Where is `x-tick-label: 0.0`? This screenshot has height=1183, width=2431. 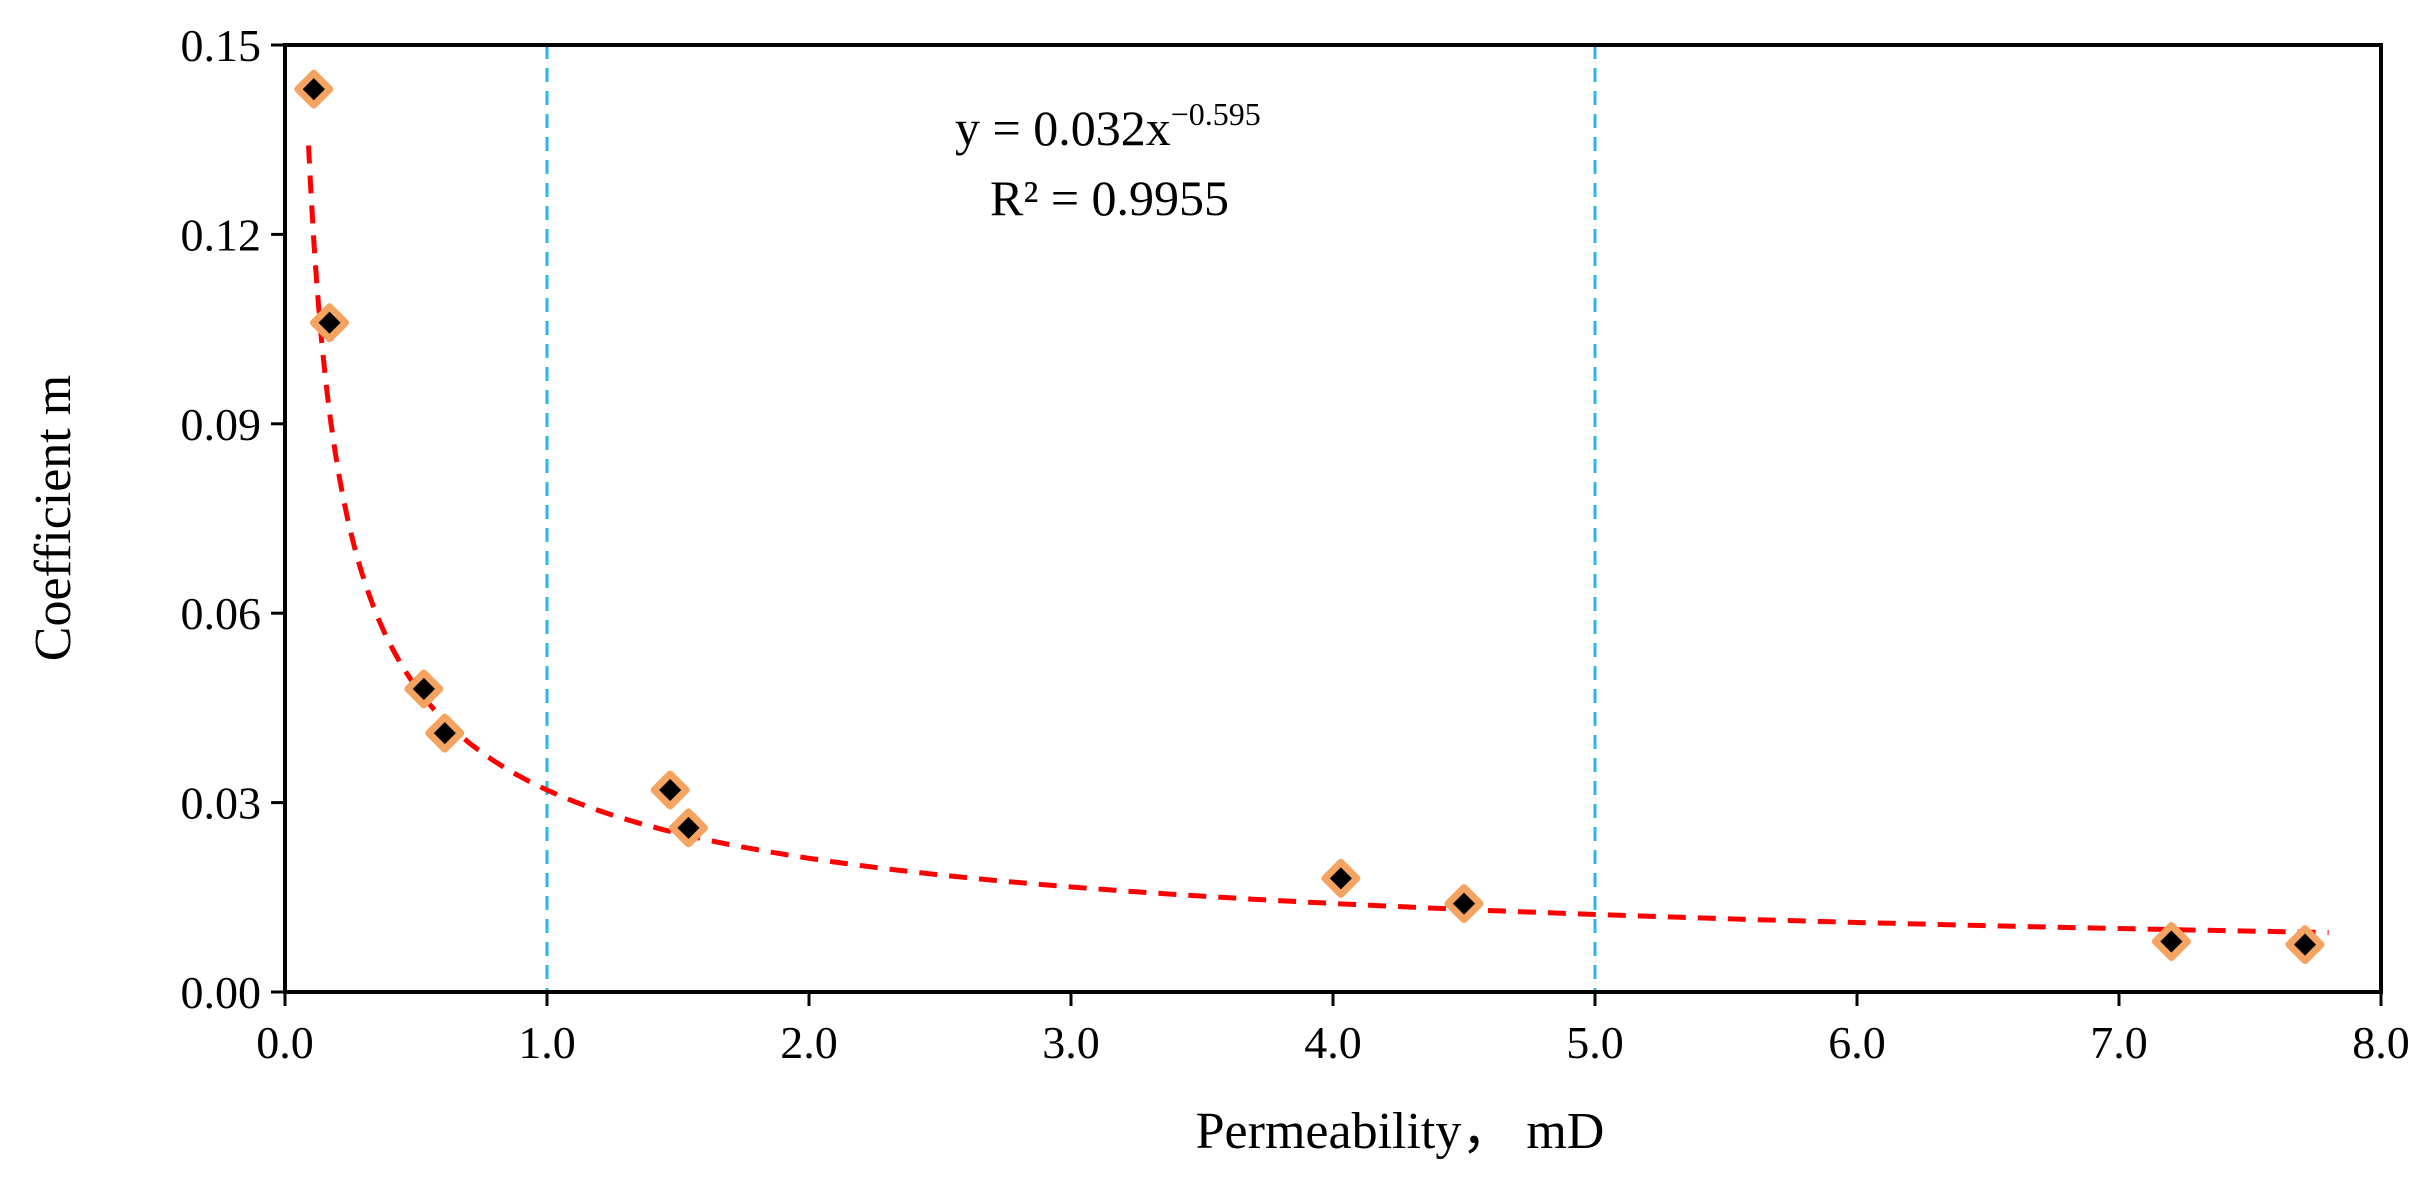
x-tick-label: 0.0 is located at coordinates (285, 1042).